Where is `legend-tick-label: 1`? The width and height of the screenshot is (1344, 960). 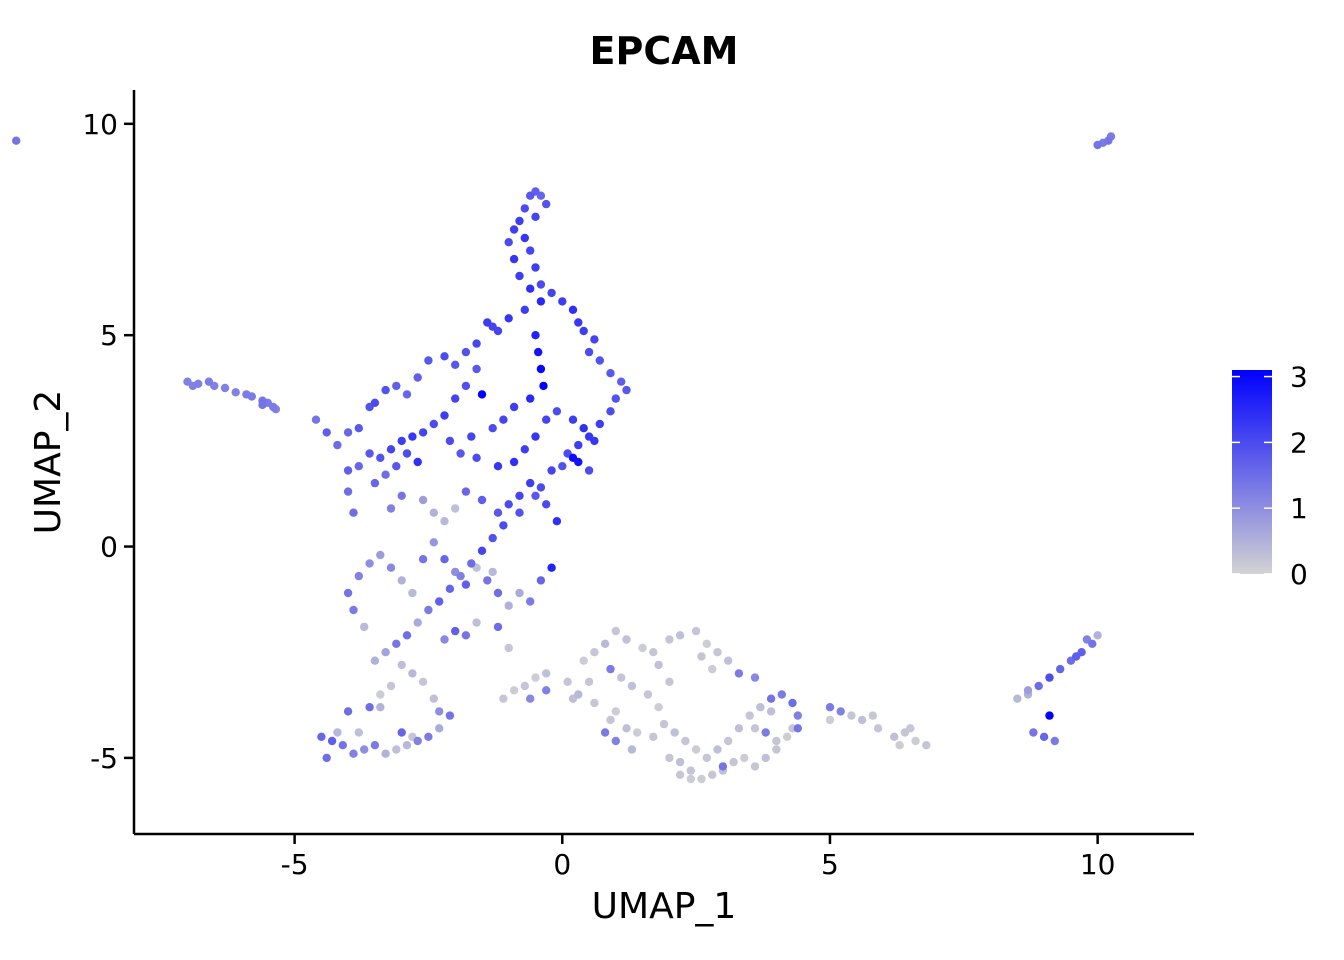
legend-tick-label: 1 is located at coordinates (1299, 508).